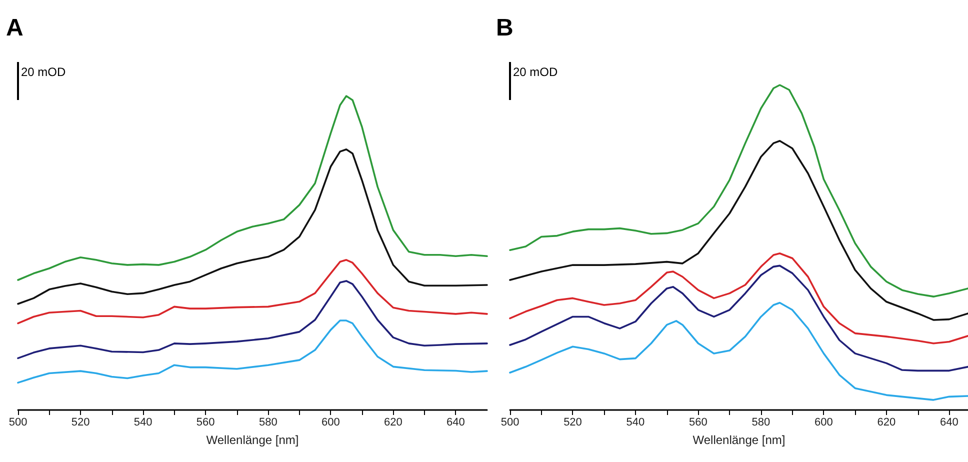 The image size is (968, 462). I want to click on chart-title: A, so click(15, 28).